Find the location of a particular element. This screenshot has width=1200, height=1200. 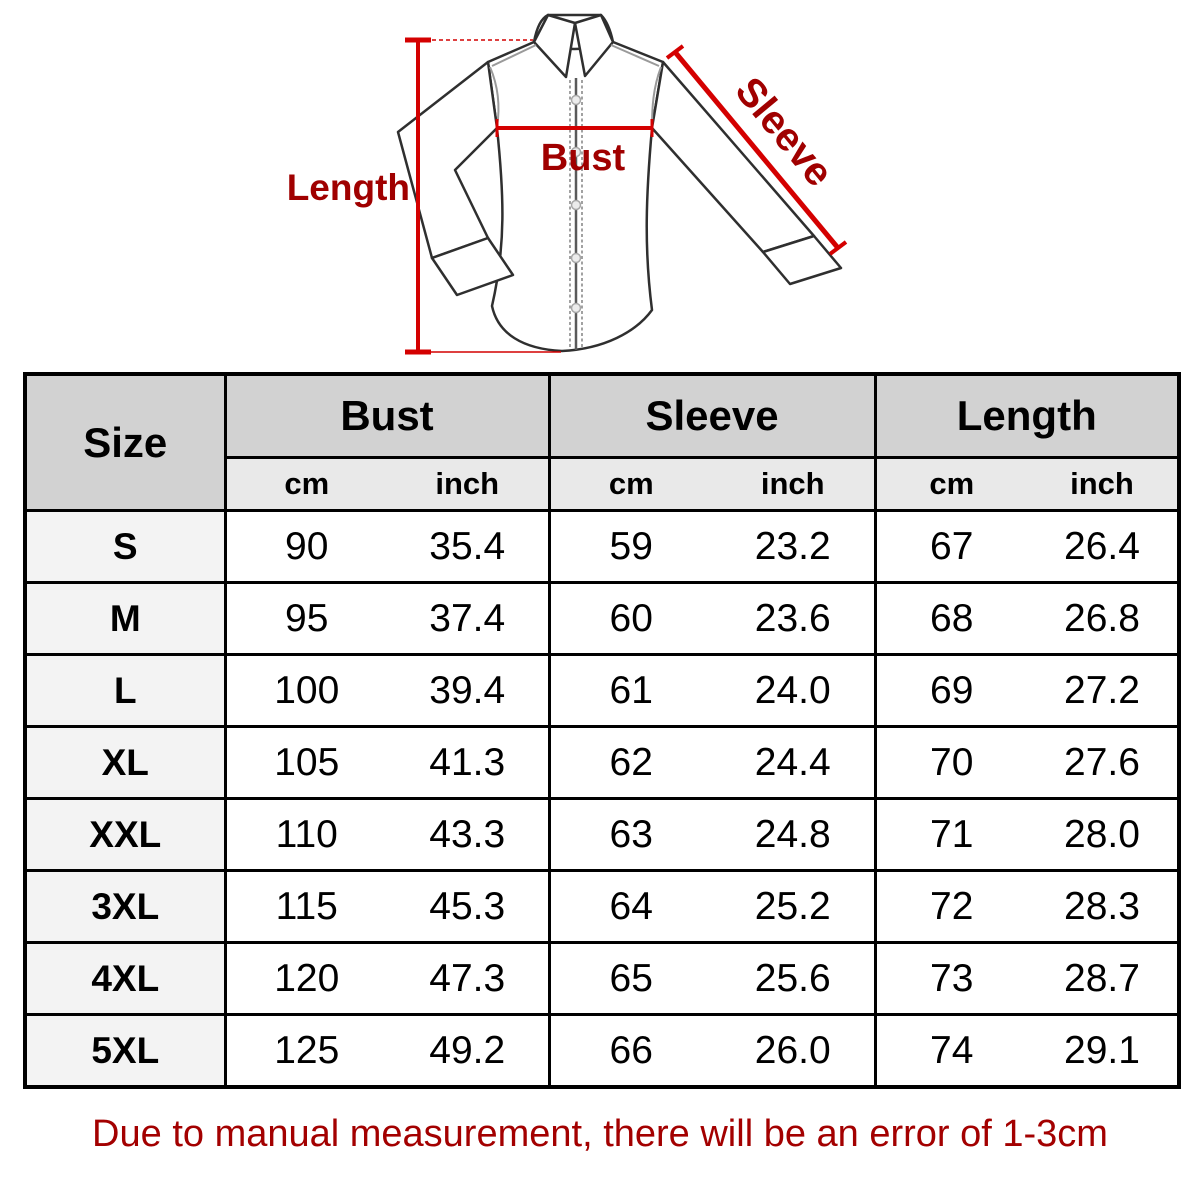

table-row: XXL 110 43.3 63 24.8 71 28.0 is located at coordinates (602, 834).